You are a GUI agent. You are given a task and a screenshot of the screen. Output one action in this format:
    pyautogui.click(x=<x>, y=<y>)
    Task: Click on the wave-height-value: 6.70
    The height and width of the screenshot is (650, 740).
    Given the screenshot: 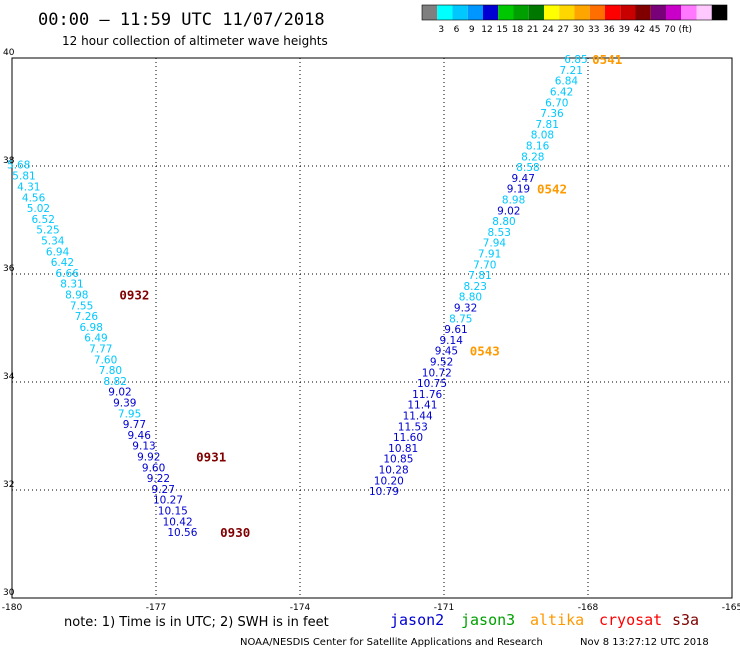 What is the action you would take?
    pyautogui.click(x=556, y=103)
    